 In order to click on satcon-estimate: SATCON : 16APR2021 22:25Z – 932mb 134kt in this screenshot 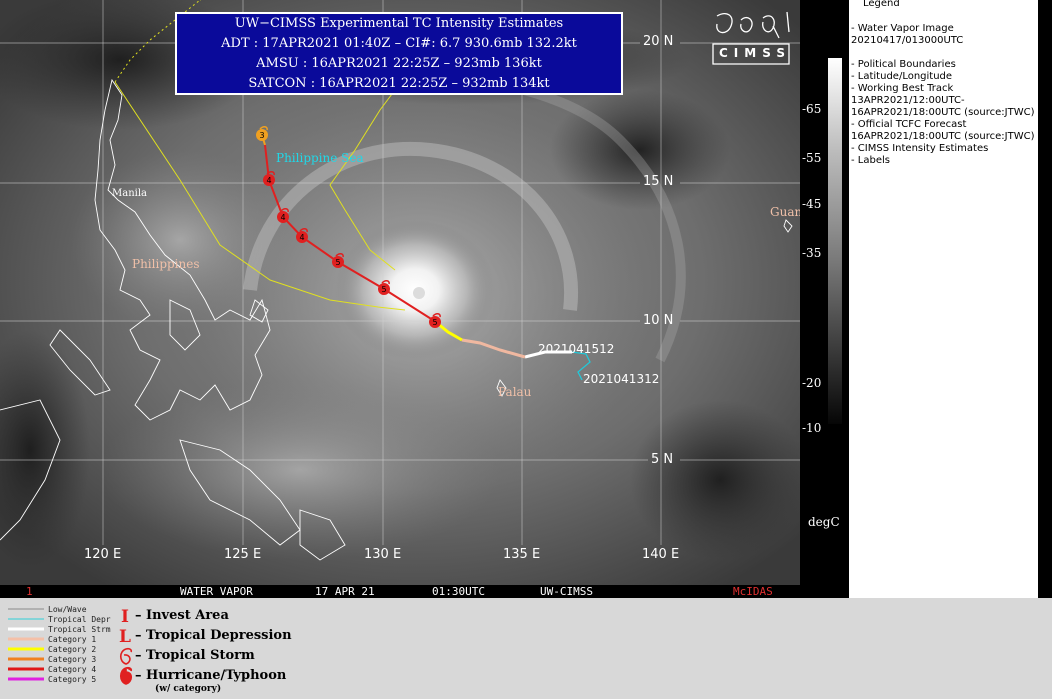, I will do `click(399, 83)`.